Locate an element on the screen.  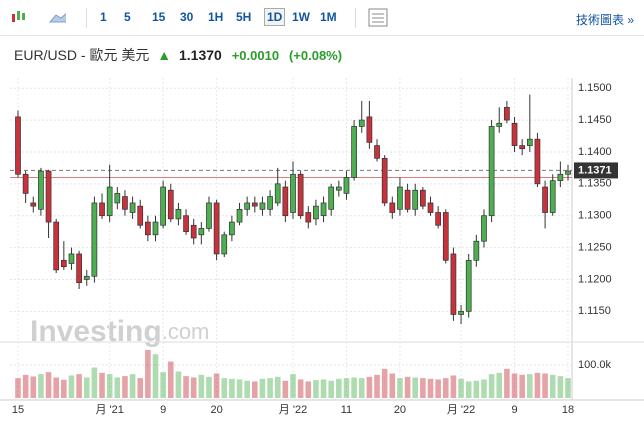
interval-button: 1H is located at coordinates (216, 17).